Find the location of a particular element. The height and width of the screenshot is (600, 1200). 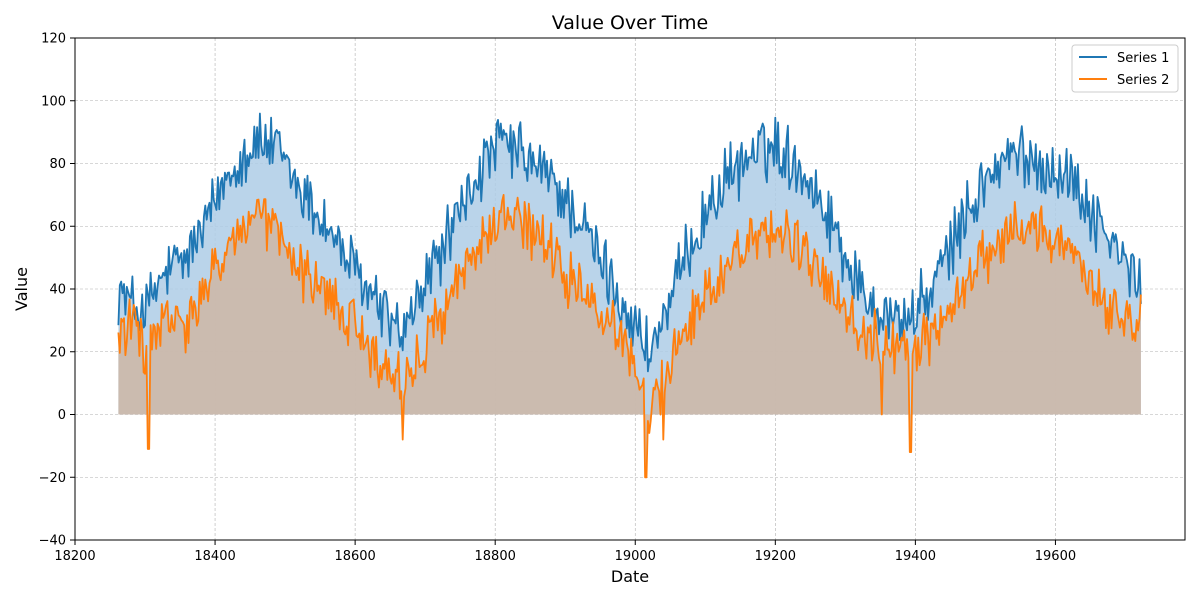

y-tick-label: 20 is located at coordinates (57, 352).